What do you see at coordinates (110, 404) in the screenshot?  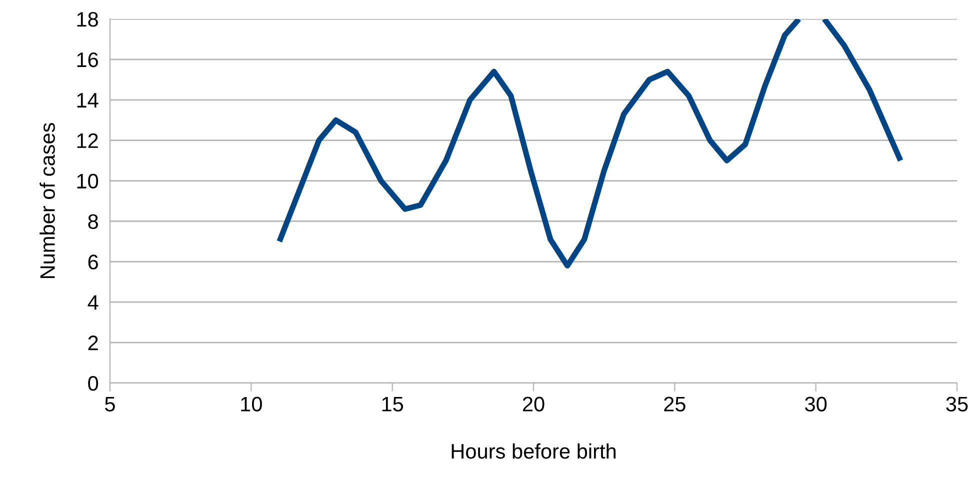 I see `x-tick-label: 5` at bounding box center [110, 404].